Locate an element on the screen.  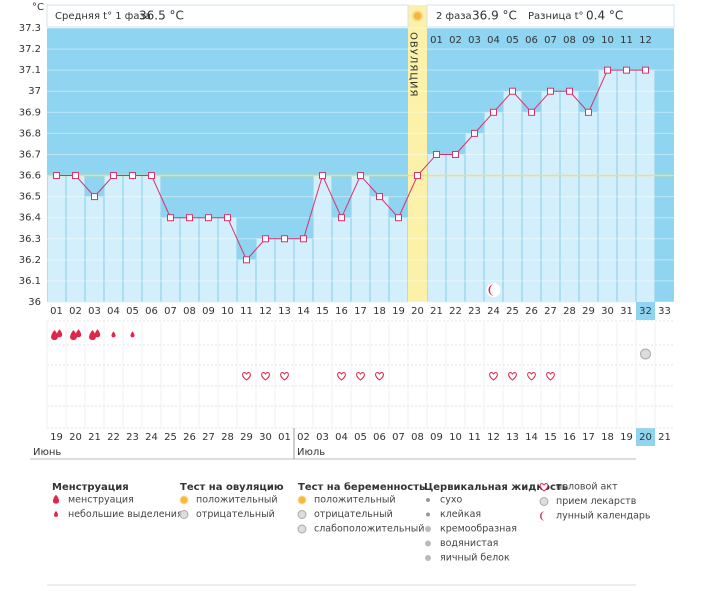
cycle-day: 19 is located at coordinates (398, 311).